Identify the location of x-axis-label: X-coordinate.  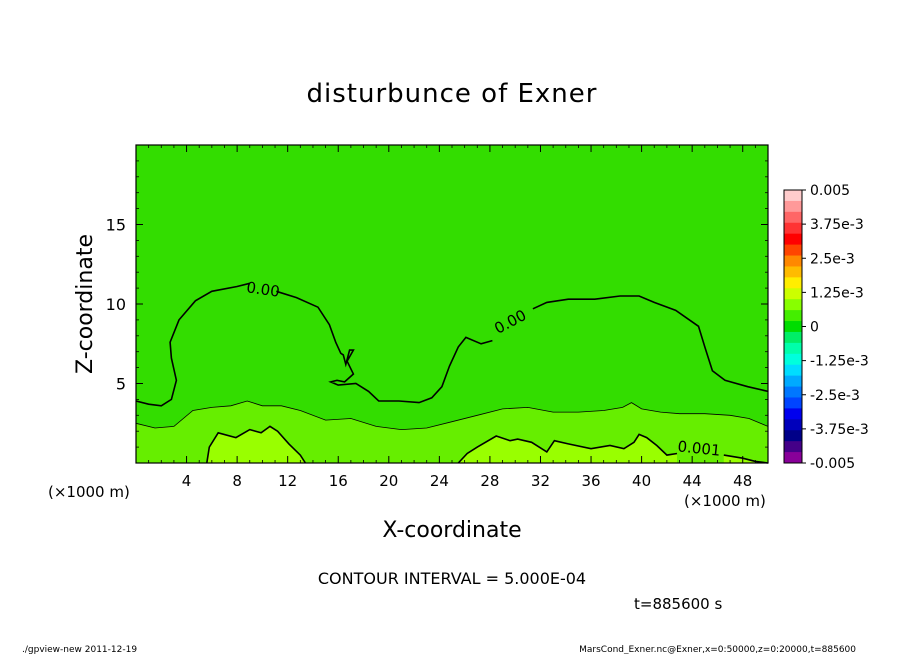
(451, 530).